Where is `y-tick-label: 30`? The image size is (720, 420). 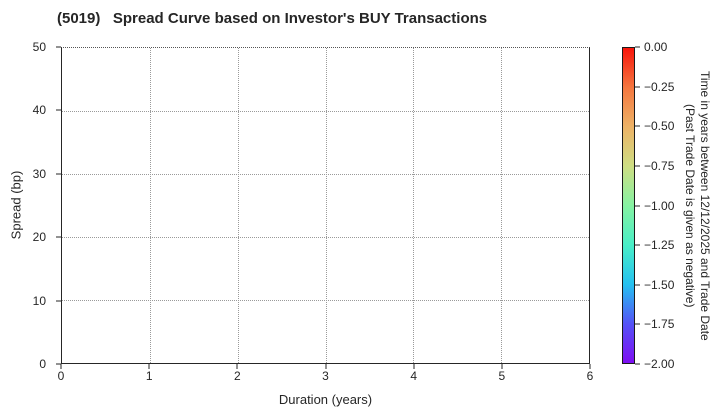
y-tick-label: 30 is located at coordinates (39, 173).